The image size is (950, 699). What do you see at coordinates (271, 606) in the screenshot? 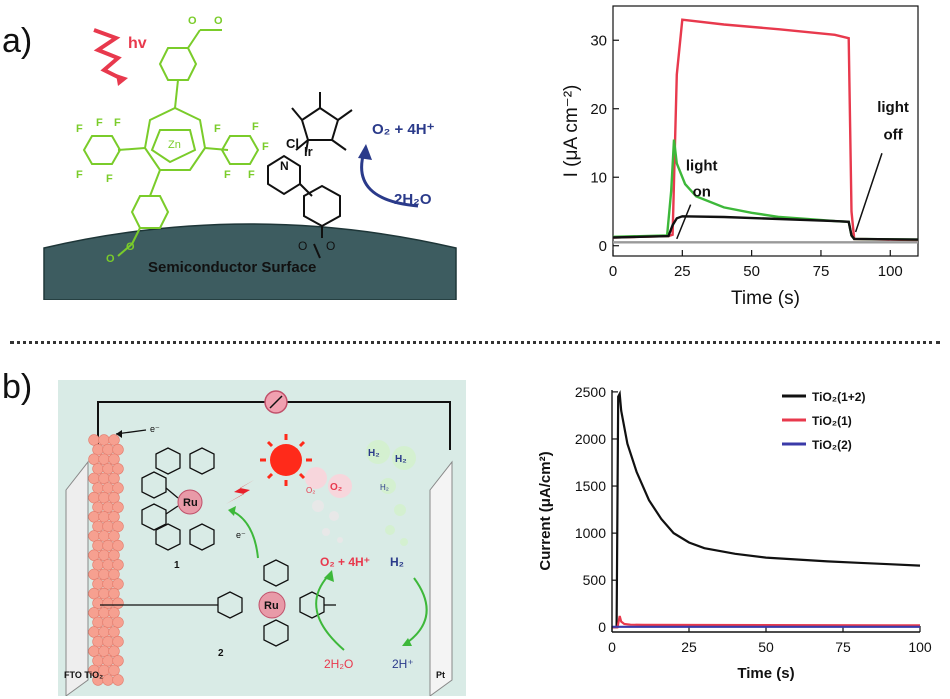
I see `ru-label-2: Ru` at bounding box center [271, 606].